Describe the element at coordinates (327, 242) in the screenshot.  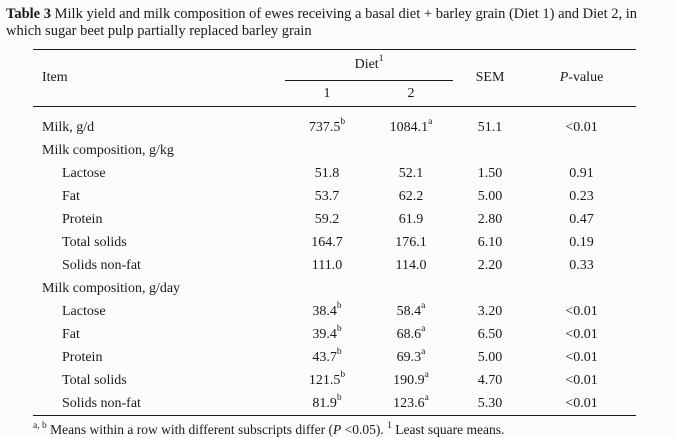
I see `cell-diet1: 164.7` at that location.